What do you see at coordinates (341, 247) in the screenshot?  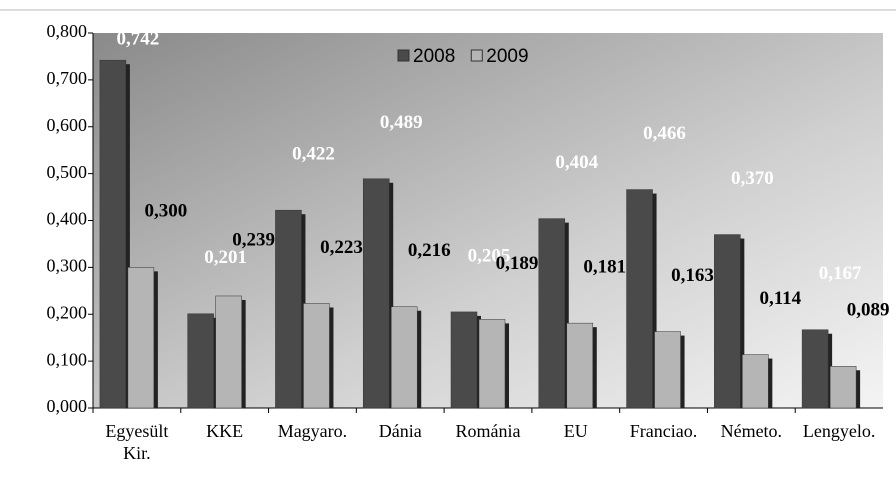 I see `value-label: 0,223` at bounding box center [341, 247].